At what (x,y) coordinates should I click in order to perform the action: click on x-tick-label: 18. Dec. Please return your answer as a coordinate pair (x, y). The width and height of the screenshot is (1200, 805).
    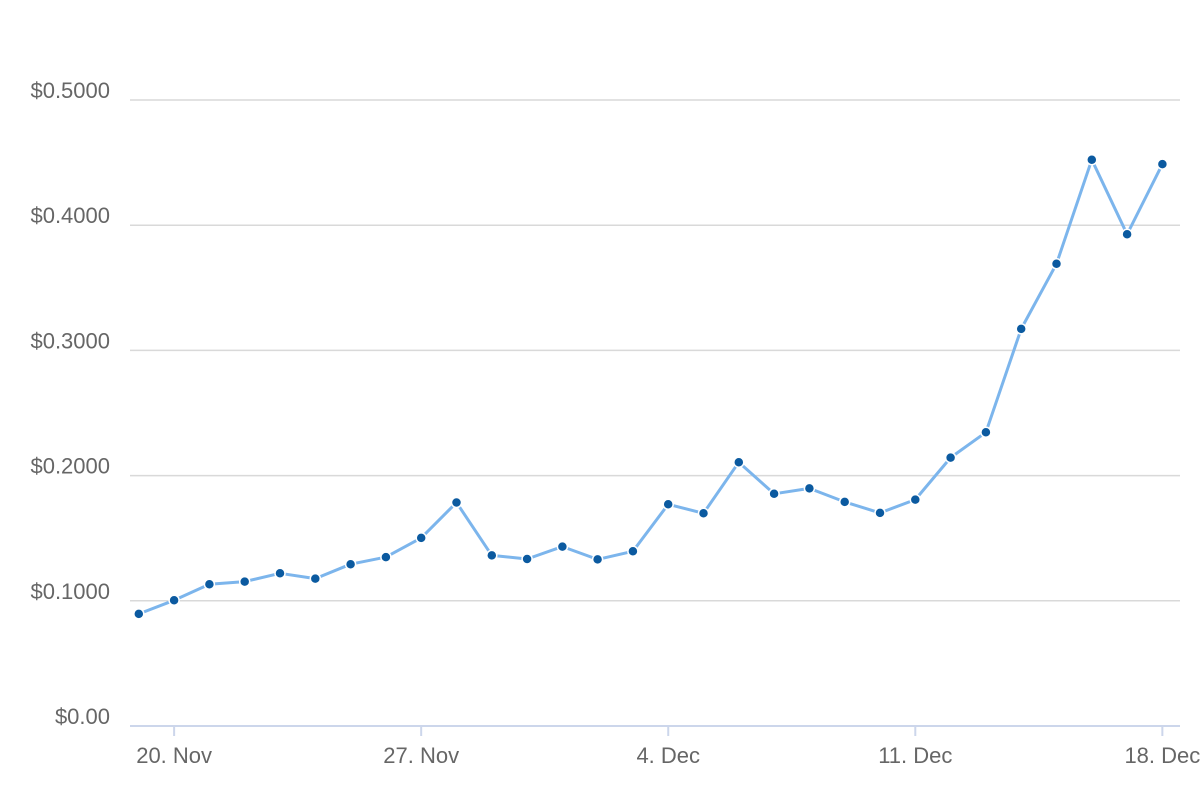
    Looking at the image, I should click on (1162, 755).